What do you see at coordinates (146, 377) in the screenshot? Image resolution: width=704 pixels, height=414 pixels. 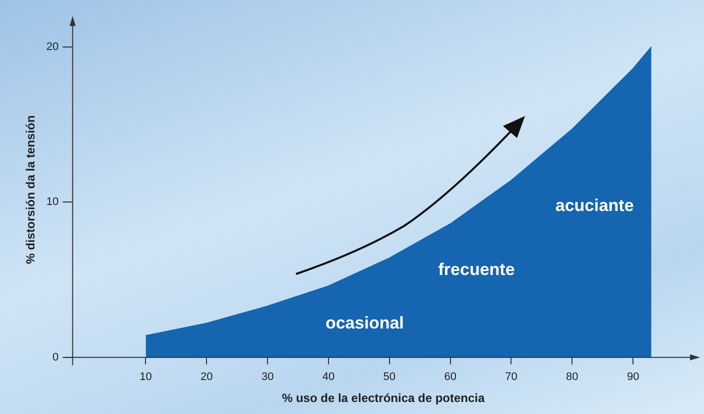 I see `x-tick-label: 10` at bounding box center [146, 377].